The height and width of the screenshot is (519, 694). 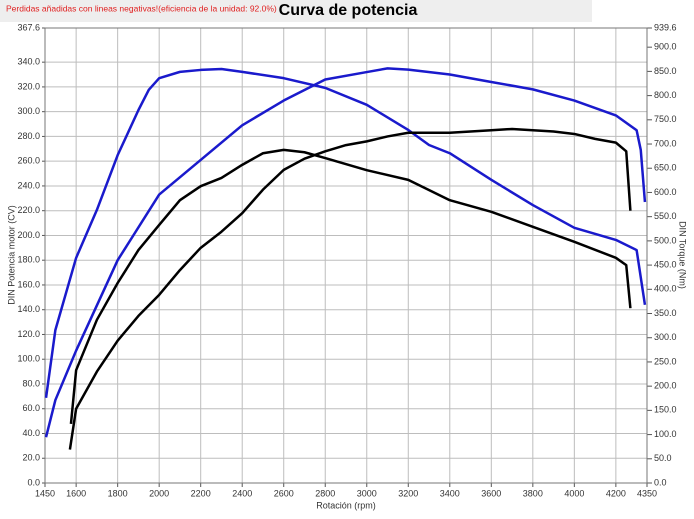 What do you see at coordinates (159, 493) in the screenshot?
I see `x-tick-label: 2000` at bounding box center [159, 493].